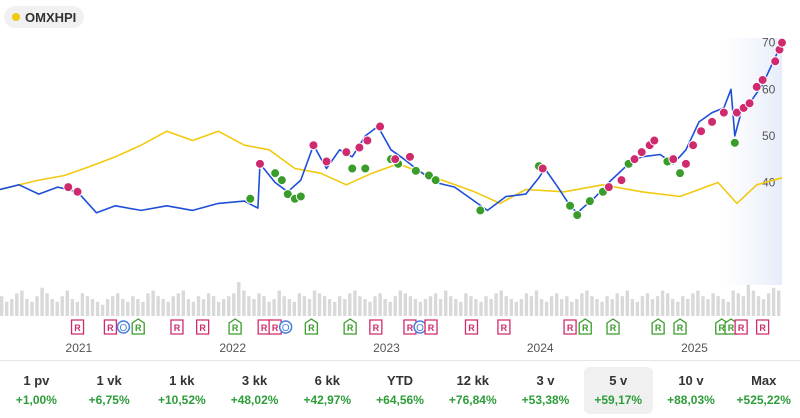  Describe the element at coordinates (618, 390) in the screenshot. I see `period-tab: 5 v +59,17%` at that location.